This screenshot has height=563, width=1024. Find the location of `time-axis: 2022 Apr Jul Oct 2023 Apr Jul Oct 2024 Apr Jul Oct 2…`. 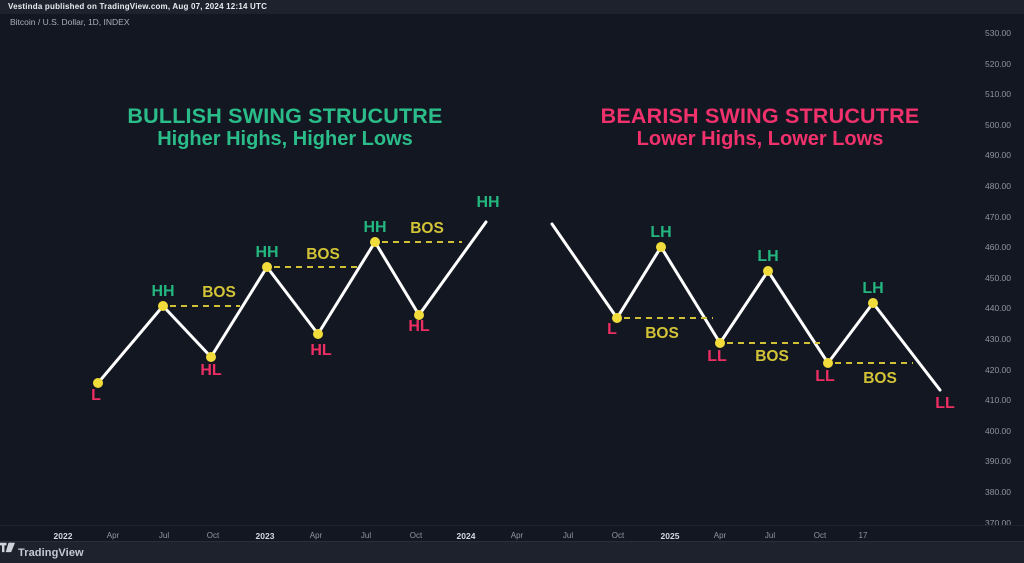

time-axis: 2022 Apr Jul Oct 2023 Apr Jul Oct 2024 Apr Jul Oct 2… is located at coordinates (512, 533).